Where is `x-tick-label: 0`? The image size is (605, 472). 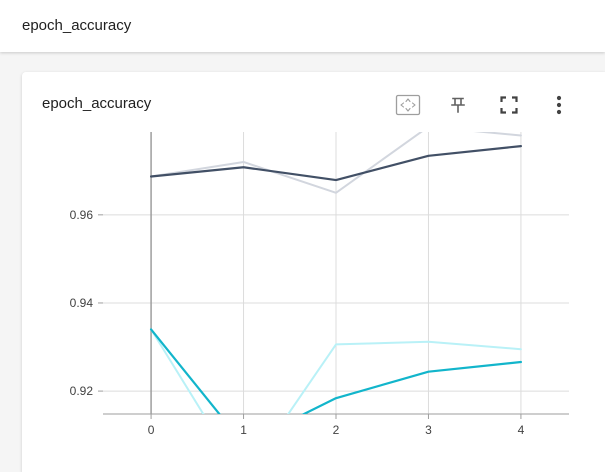
x-tick-label: 0 is located at coordinates (151, 430).